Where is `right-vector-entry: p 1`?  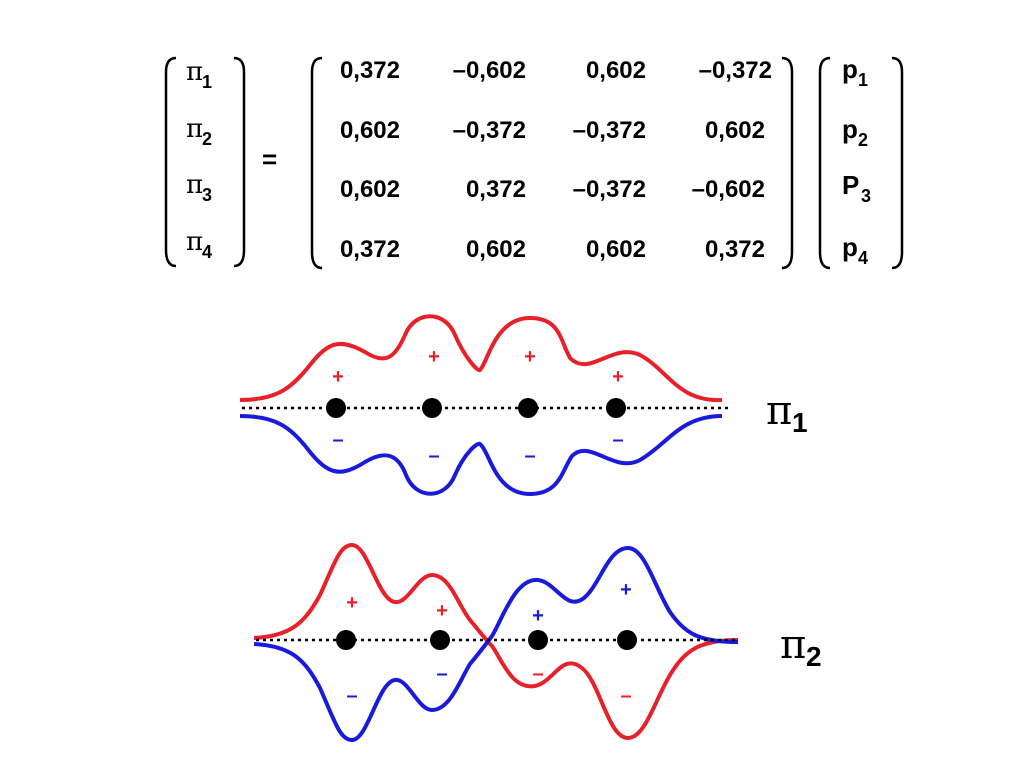
right-vector-entry: p 1 is located at coordinates (855, 72).